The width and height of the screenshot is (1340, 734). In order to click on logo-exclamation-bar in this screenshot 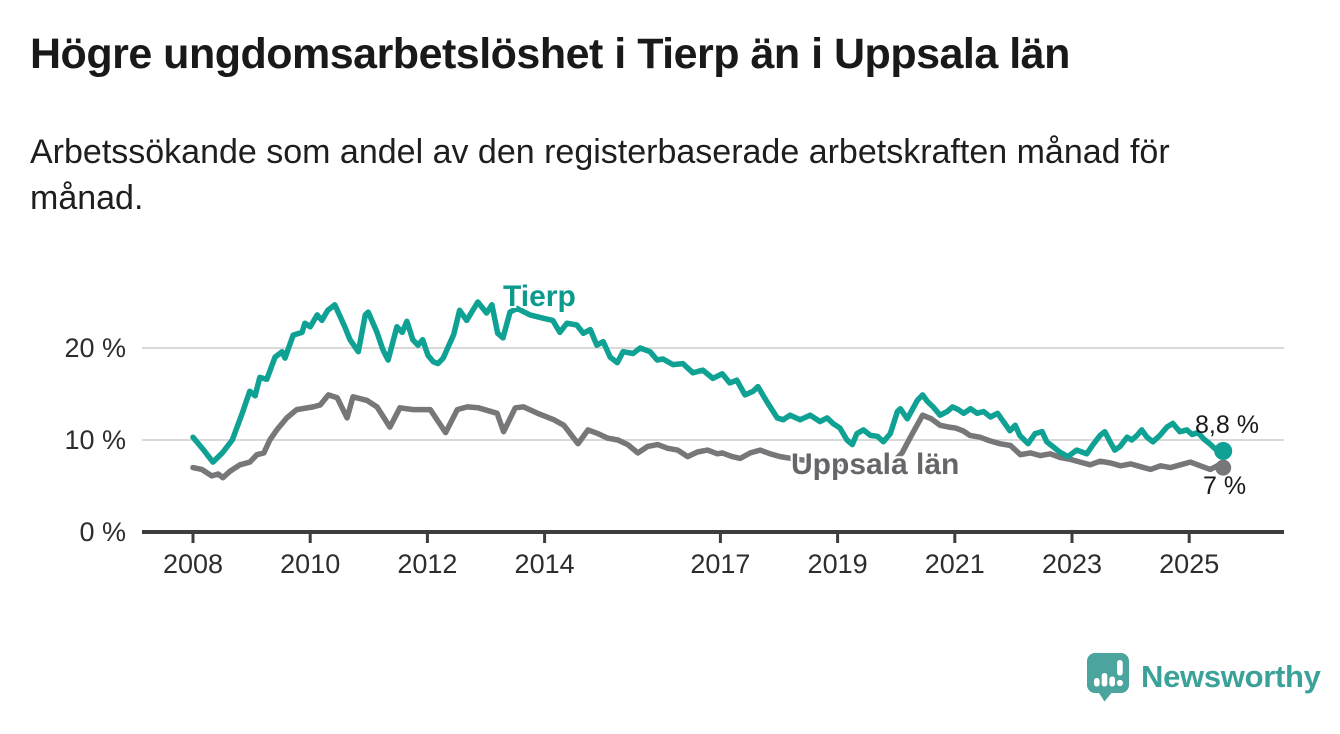, I will do `click(1120, 668)`.